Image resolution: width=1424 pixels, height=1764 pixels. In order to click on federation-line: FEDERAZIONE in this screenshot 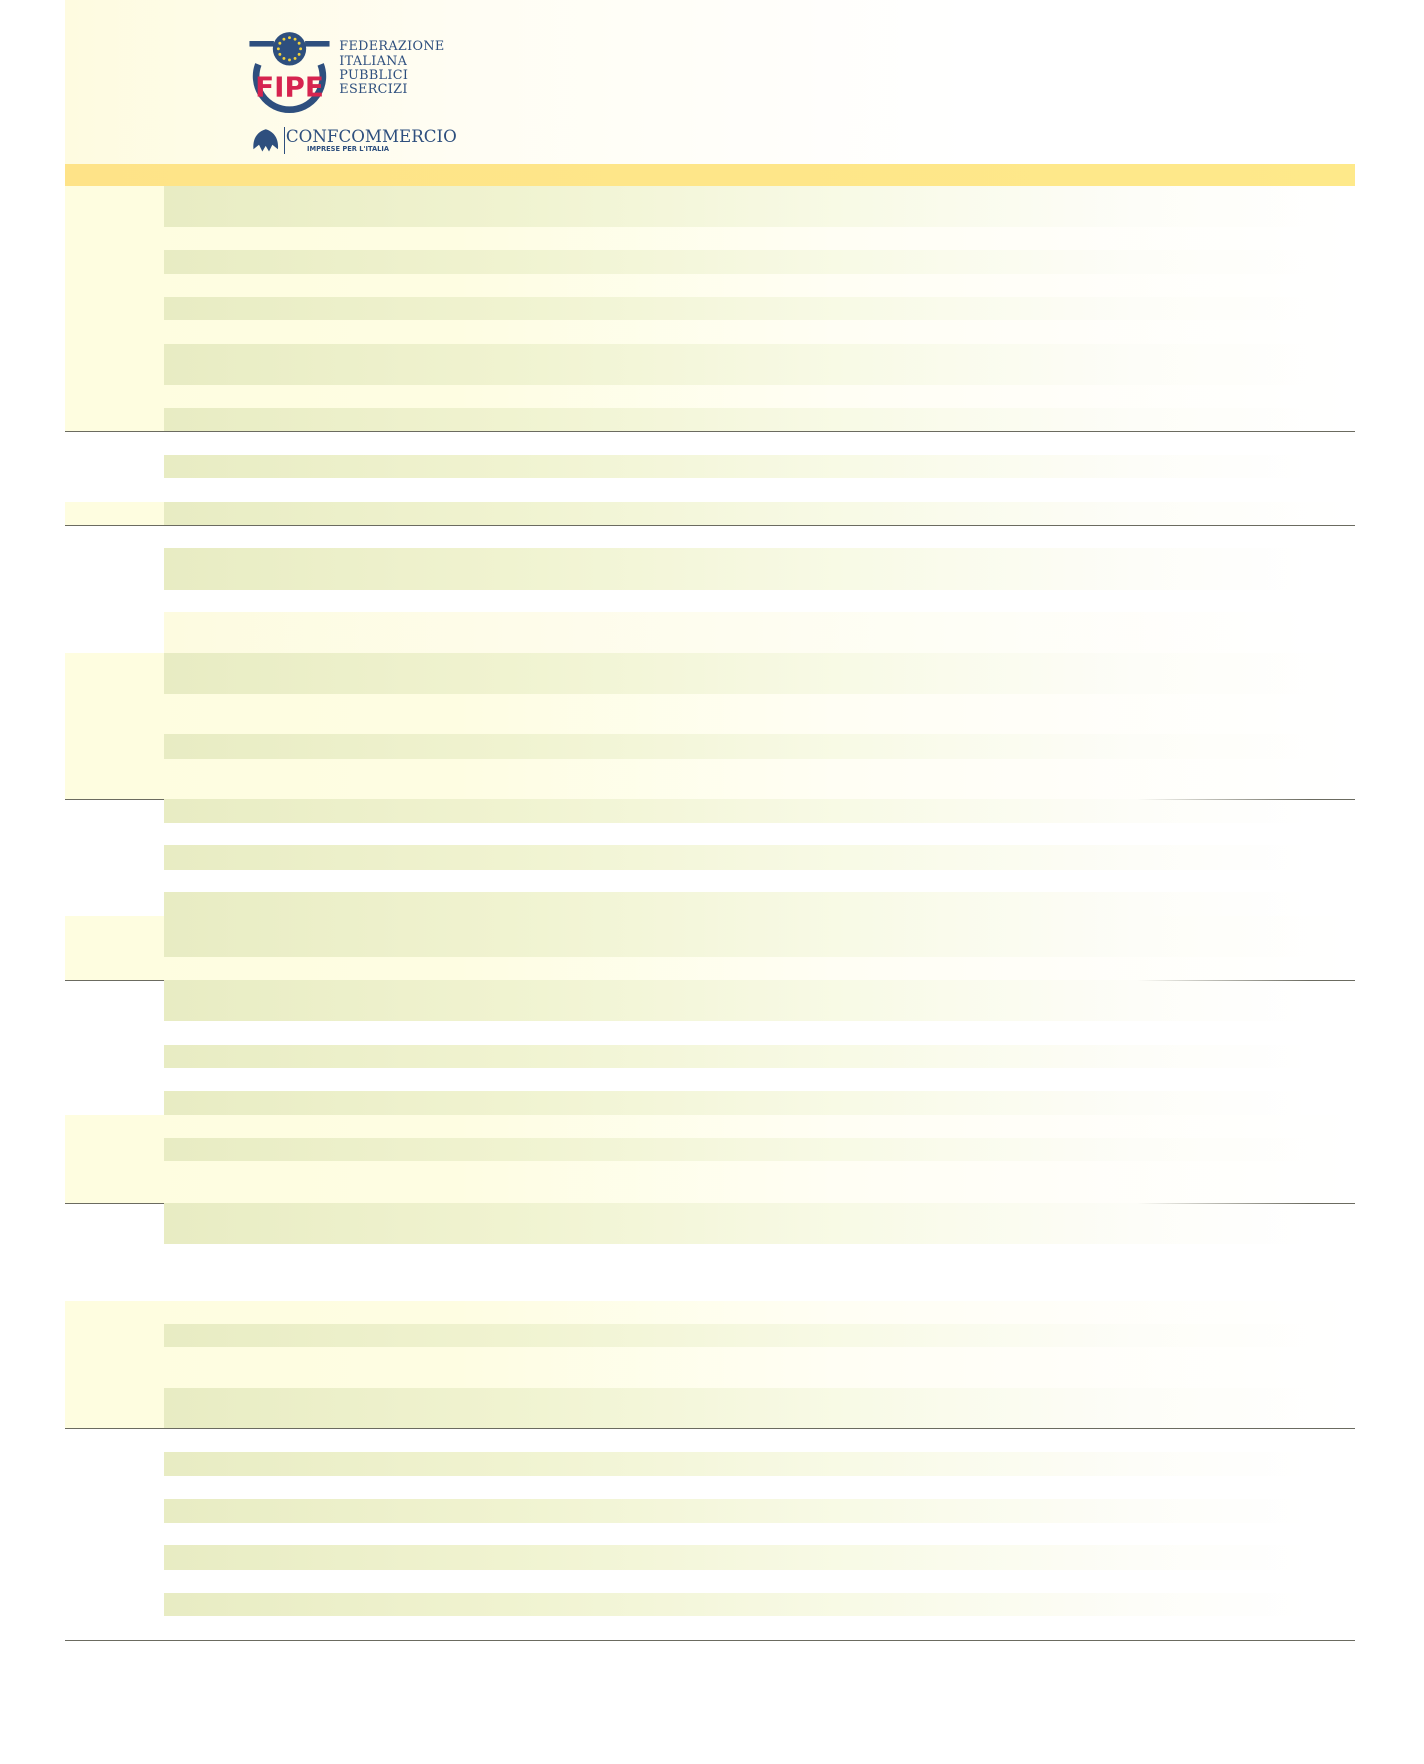, I will do `click(392, 47)`.